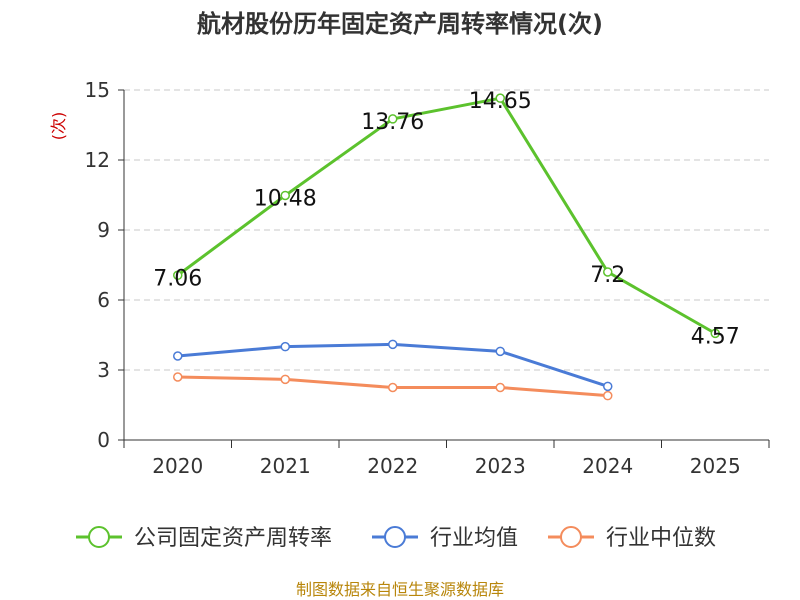 This screenshot has height=600, width=800. I want to click on chart-title: 航材股份历年固定资产周转率情况(次), so click(400, 24).